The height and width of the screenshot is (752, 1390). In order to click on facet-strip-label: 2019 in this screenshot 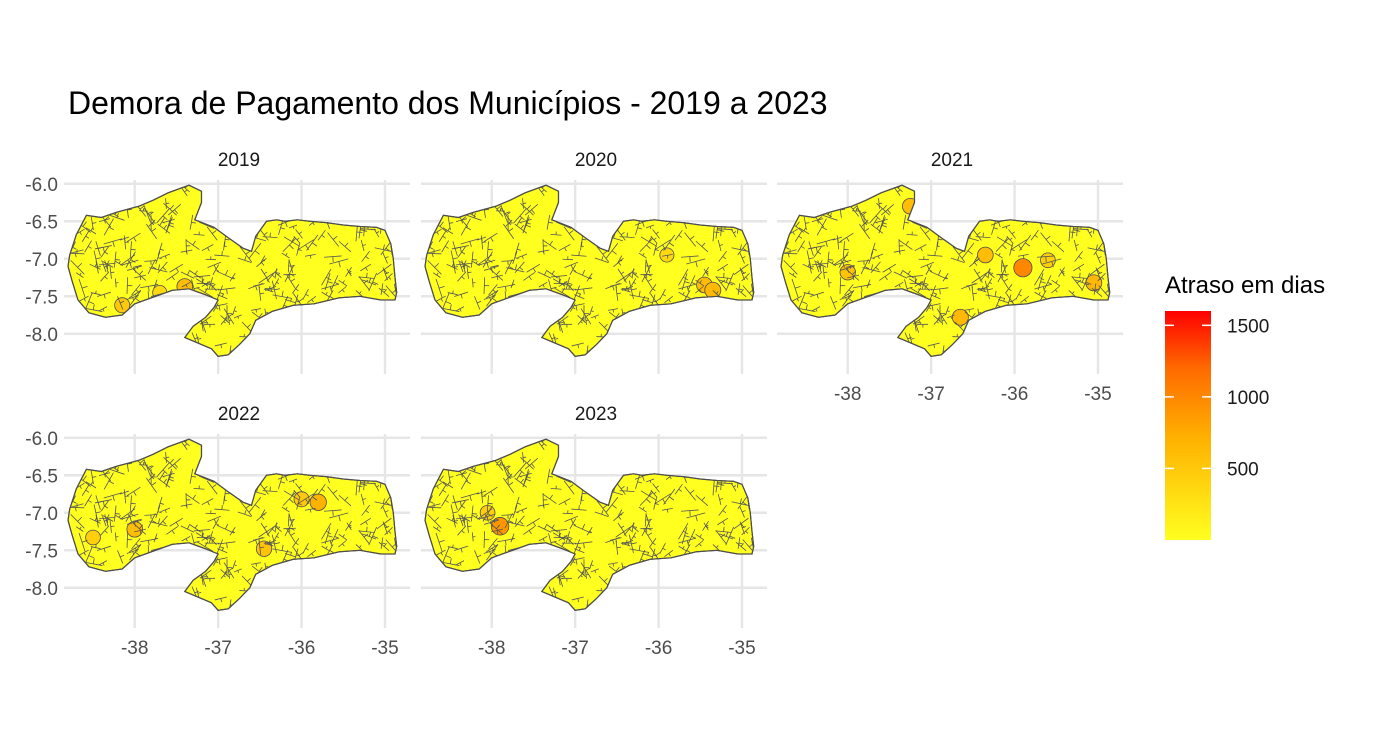, I will do `click(239, 160)`.